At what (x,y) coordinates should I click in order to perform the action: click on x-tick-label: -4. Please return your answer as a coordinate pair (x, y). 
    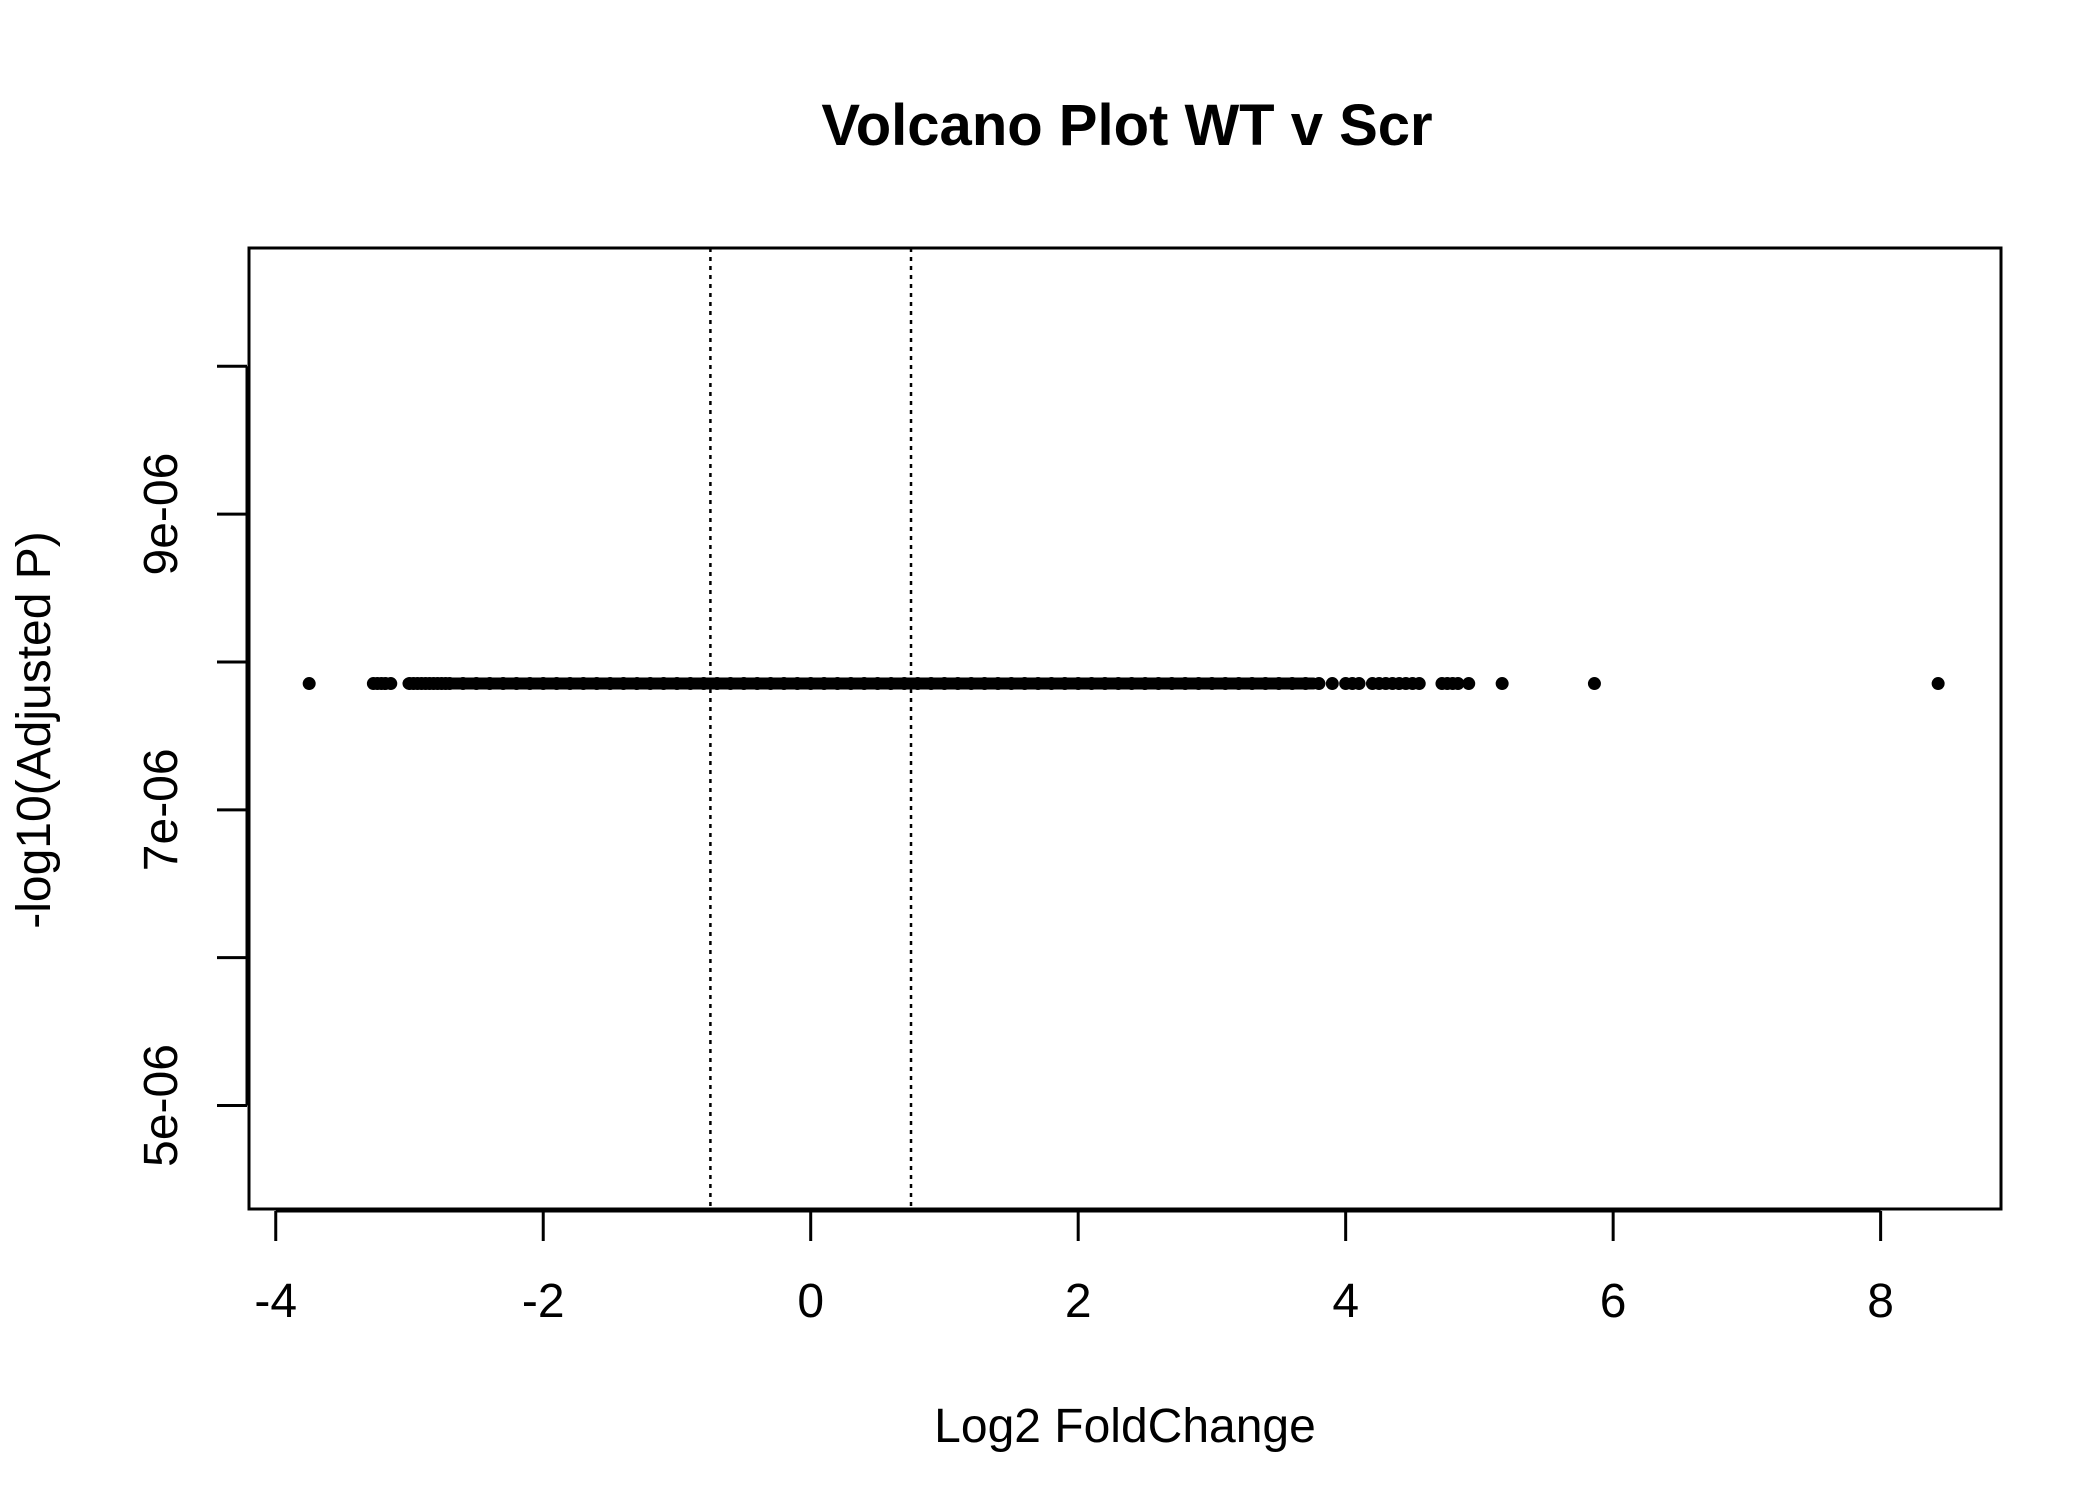
    Looking at the image, I should click on (275, 1301).